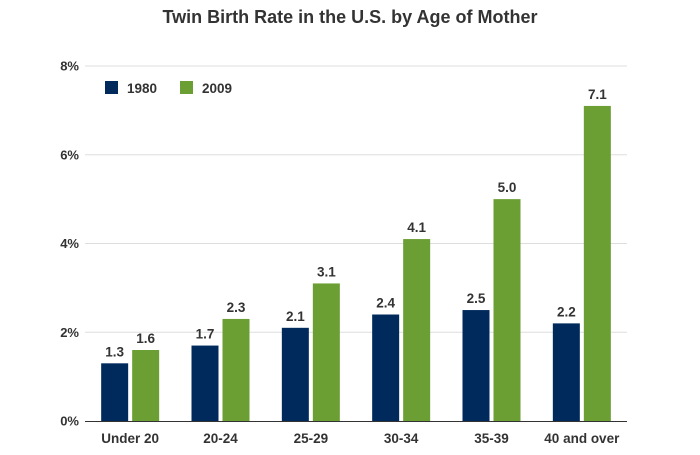 The width and height of the screenshot is (700, 455). Describe the element at coordinates (360, 438) in the screenshot. I see `x-axis-categories: Under 20 20-24 25-29 30-34 35-39 40 and over` at that location.